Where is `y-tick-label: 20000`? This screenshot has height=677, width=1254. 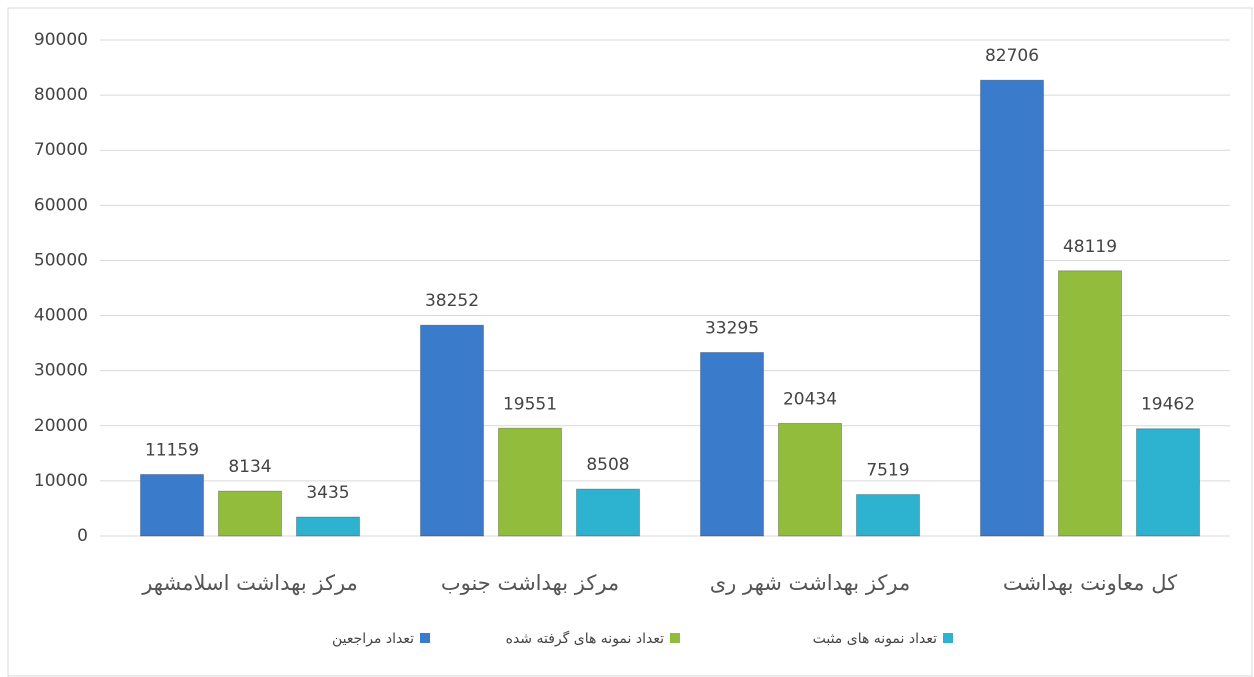
y-tick-label: 20000 is located at coordinates (61, 426).